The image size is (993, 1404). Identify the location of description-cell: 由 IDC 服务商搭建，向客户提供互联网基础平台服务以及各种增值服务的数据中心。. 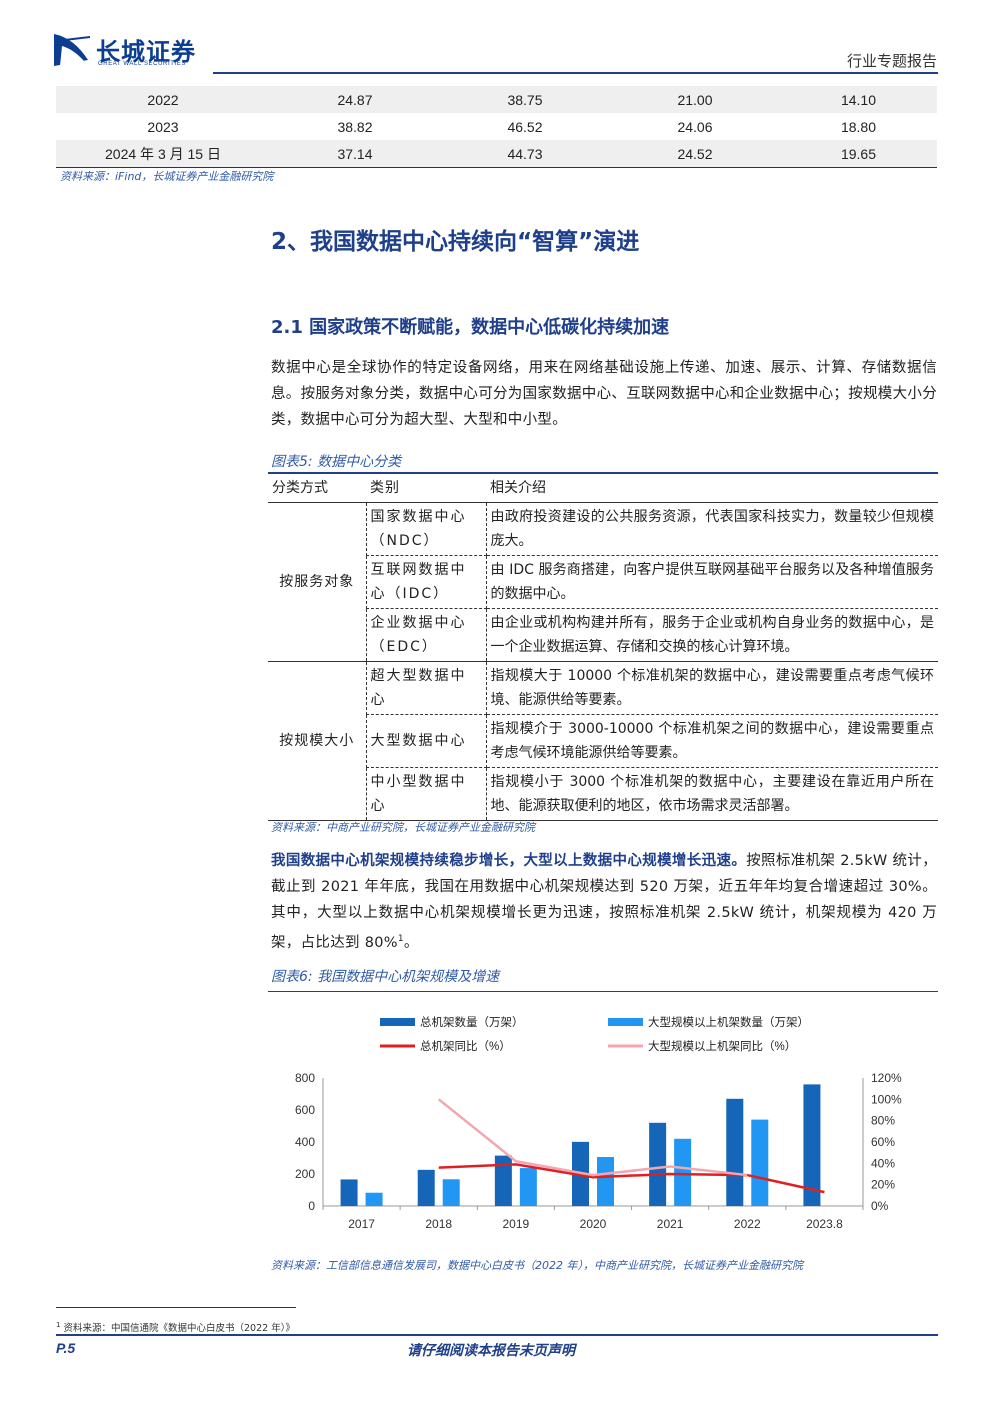
(712, 582).